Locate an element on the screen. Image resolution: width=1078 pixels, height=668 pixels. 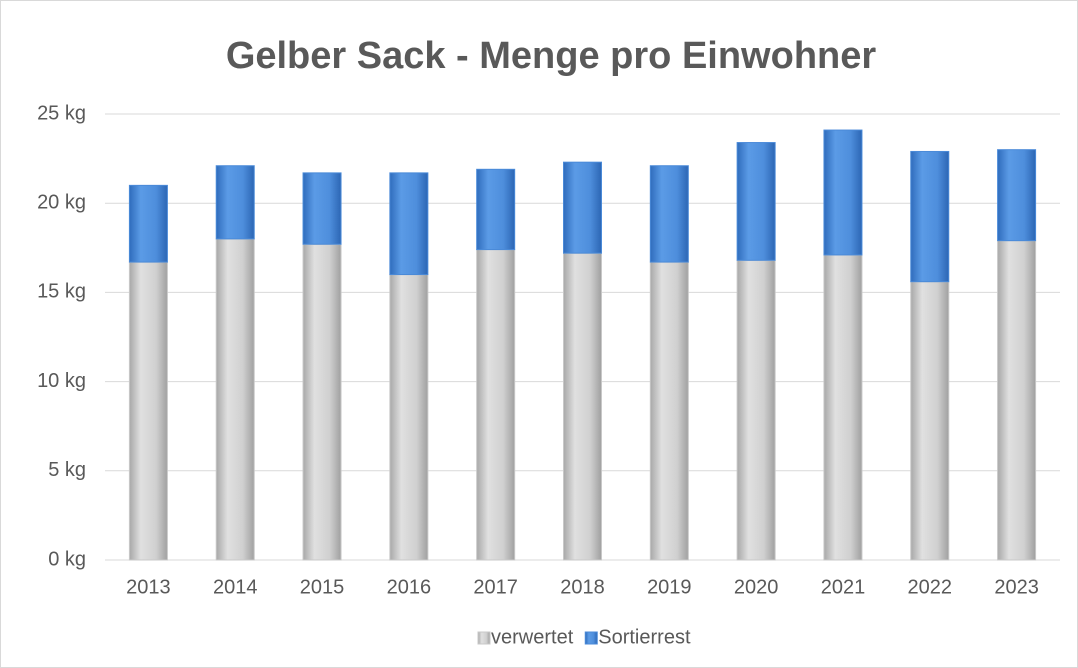
x-tick-label: 2020 is located at coordinates (756, 587).